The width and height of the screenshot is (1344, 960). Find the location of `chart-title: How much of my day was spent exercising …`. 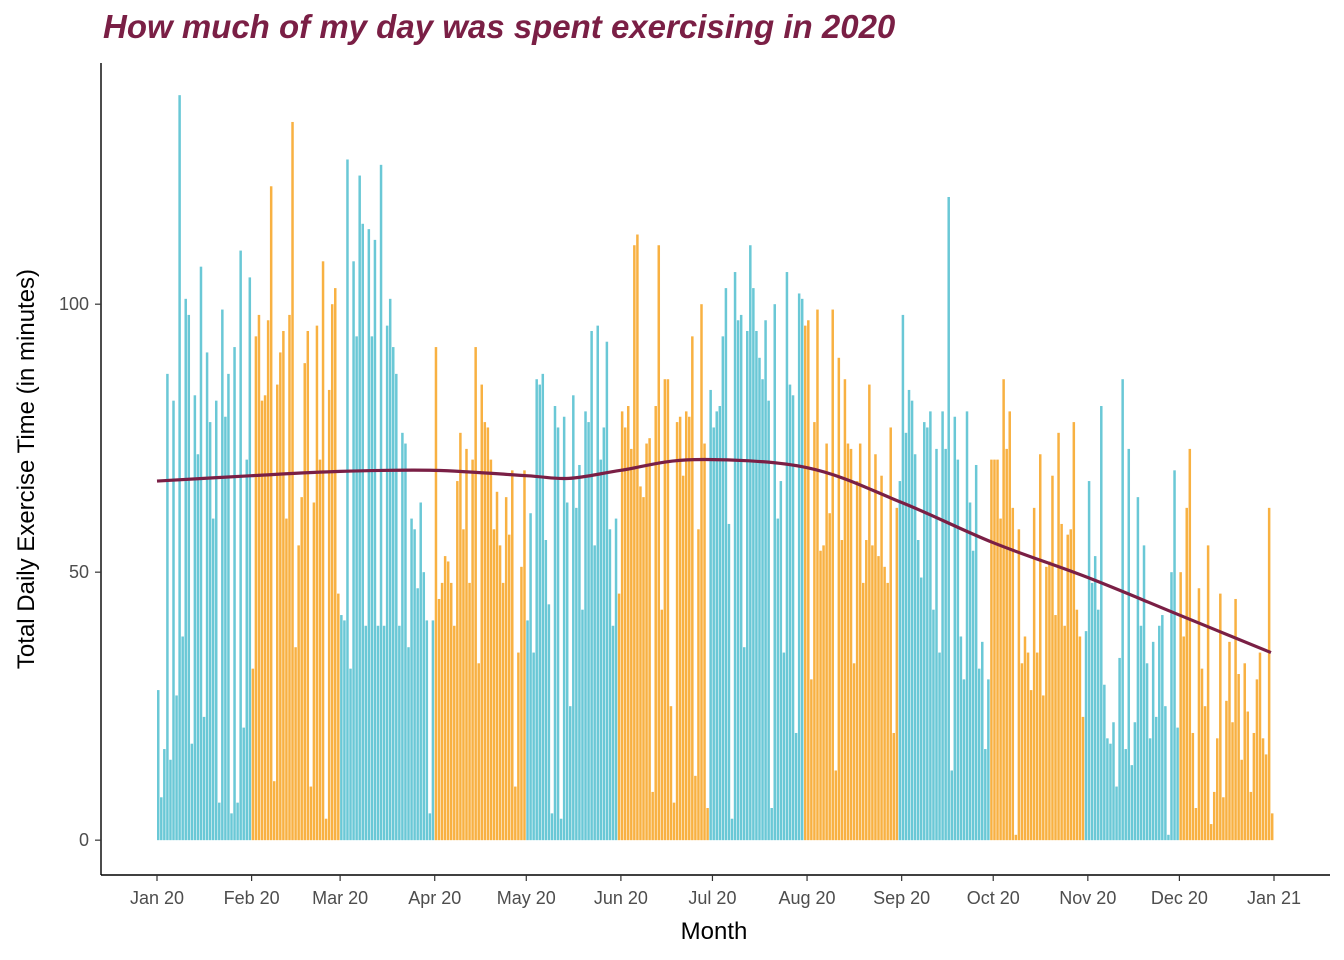

chart-title: How much of my day was spent exercising … is located at coordinates (499, 26).